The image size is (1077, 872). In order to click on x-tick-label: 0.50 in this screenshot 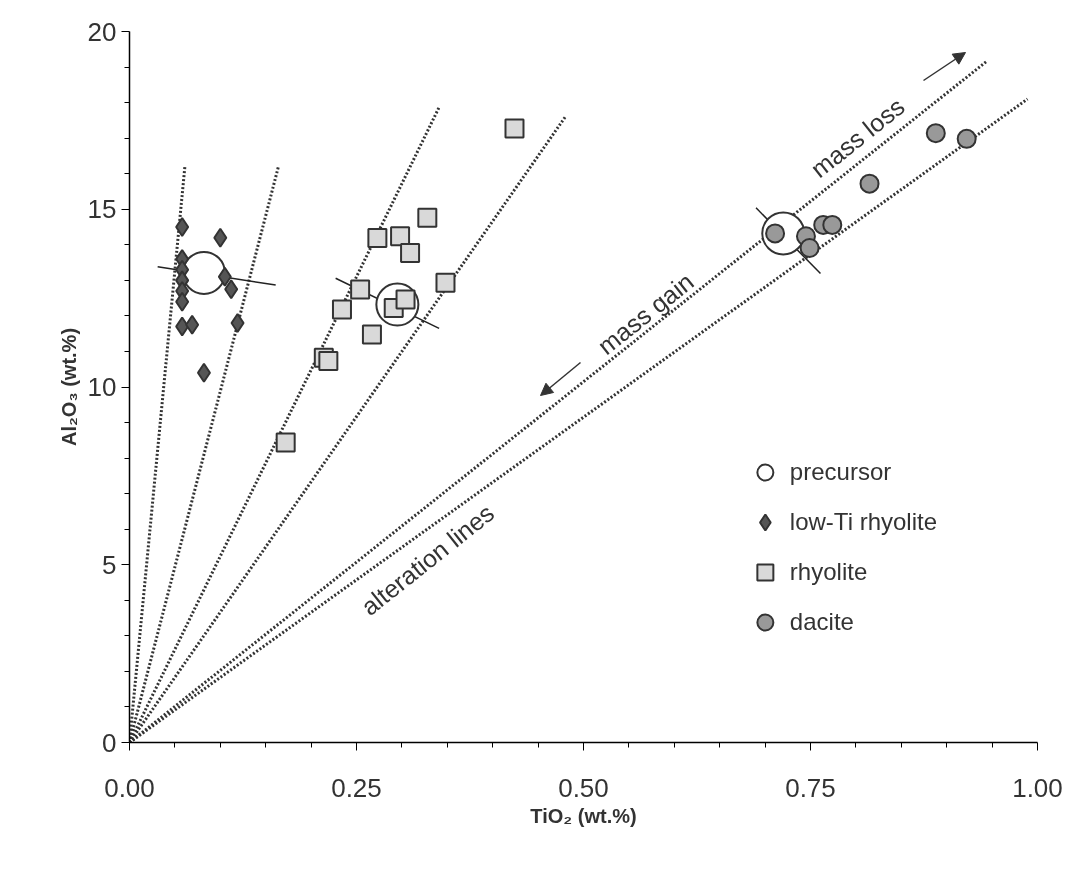, I will do `click(583, 787)`.